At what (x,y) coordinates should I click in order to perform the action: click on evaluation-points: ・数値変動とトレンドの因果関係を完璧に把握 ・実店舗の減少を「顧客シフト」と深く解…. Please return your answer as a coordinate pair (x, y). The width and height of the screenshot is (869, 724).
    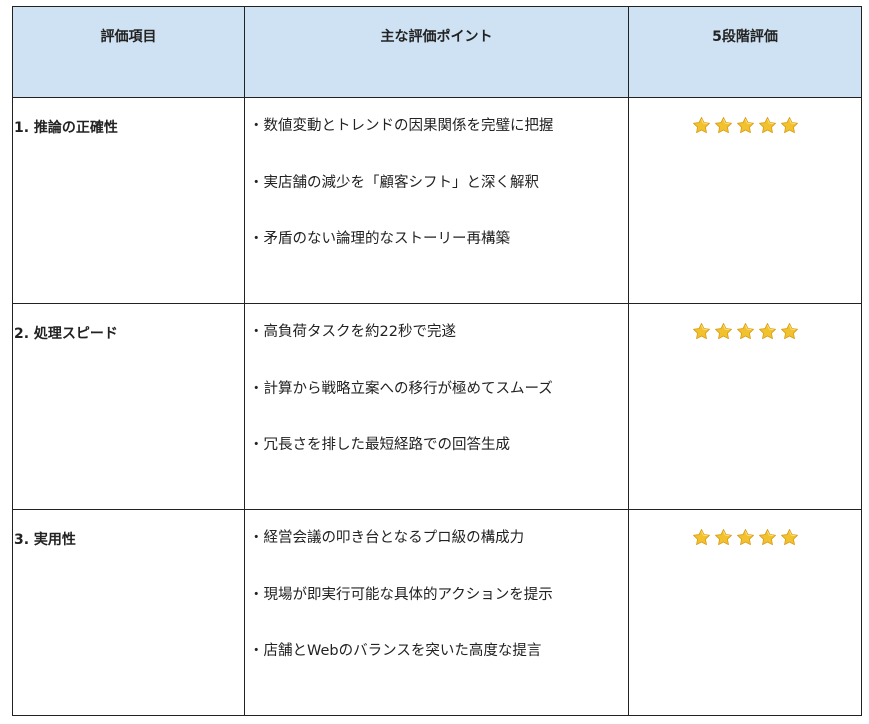
    Looking at the image, I should click on (436, 192).